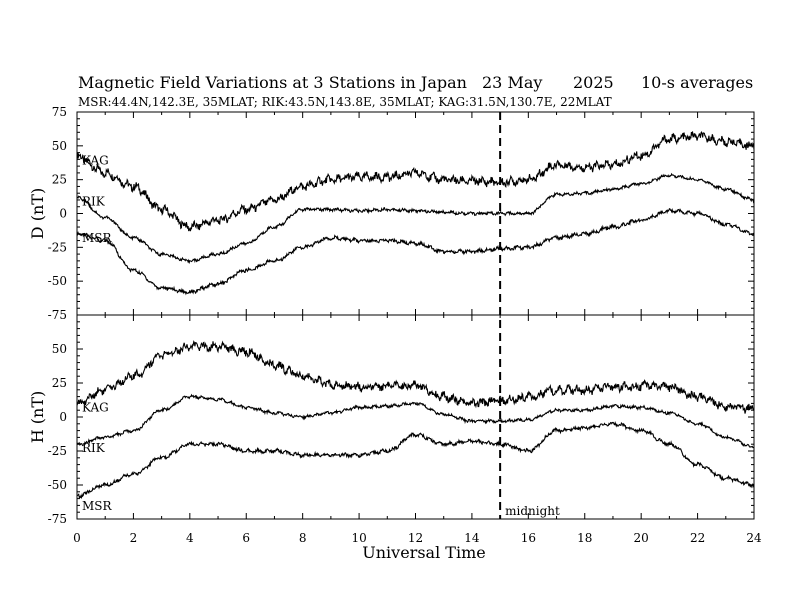 The image size is (792, 612). Describe the element at coordinates (246, 538) in the screenshot. I see `x-tick-label: 6` at that location.